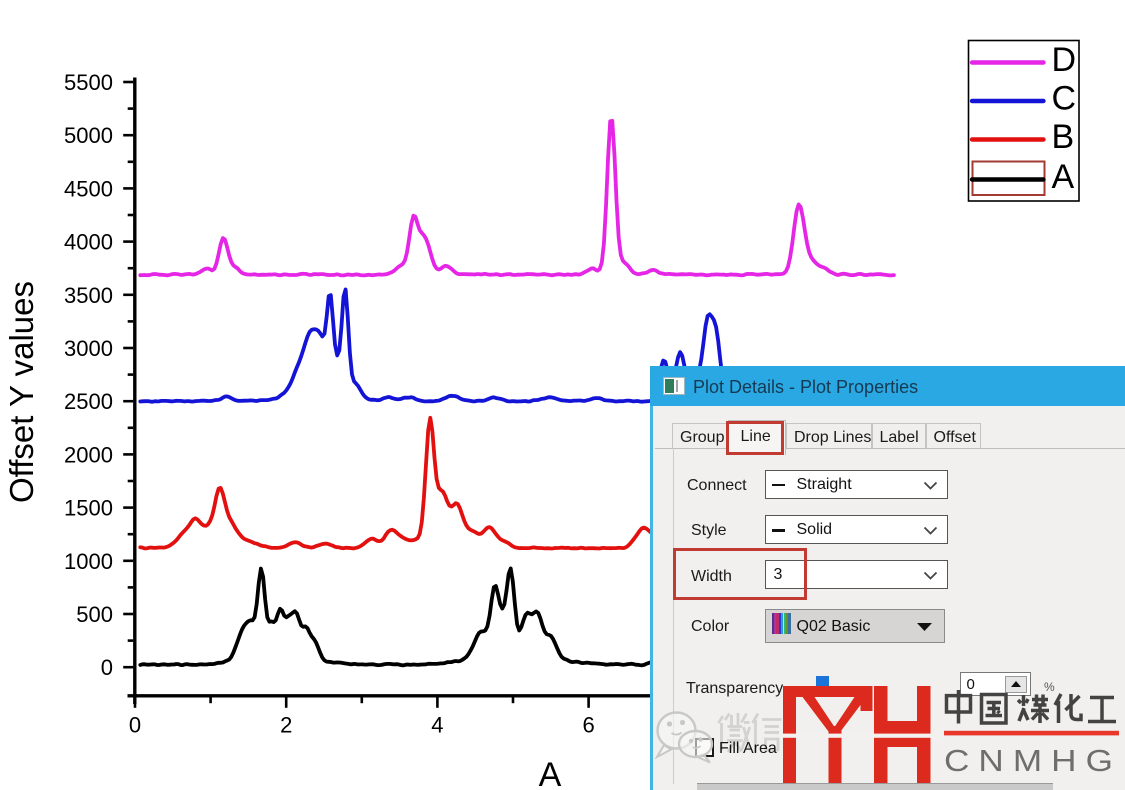 This screenshot has height=790, width=1125. Describe the element at coordinates (1063, 137) in the screenshot. I see `svg-text: B` at that location.